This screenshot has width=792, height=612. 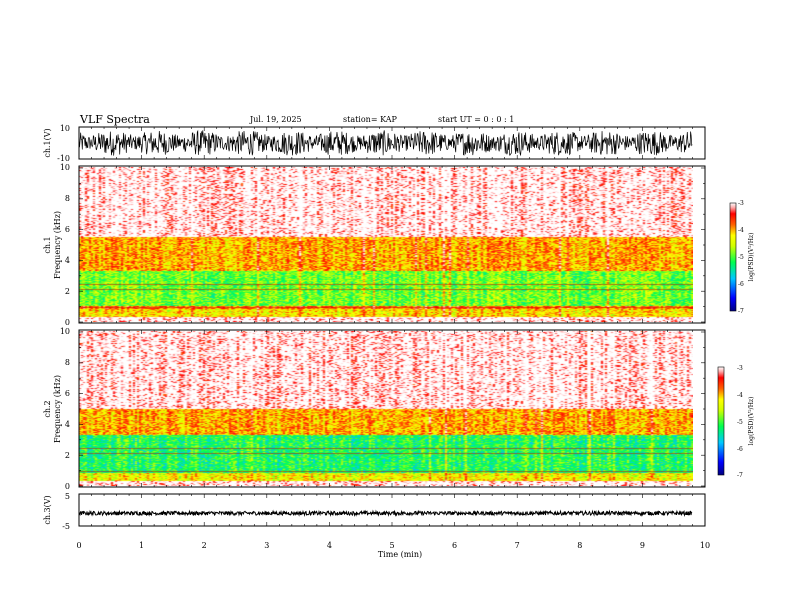 What do you see at coordinates (740, 449) in the screenshot?
I see `ch2-cbar-tick-m6: -6` at bounding box center [740, 449].